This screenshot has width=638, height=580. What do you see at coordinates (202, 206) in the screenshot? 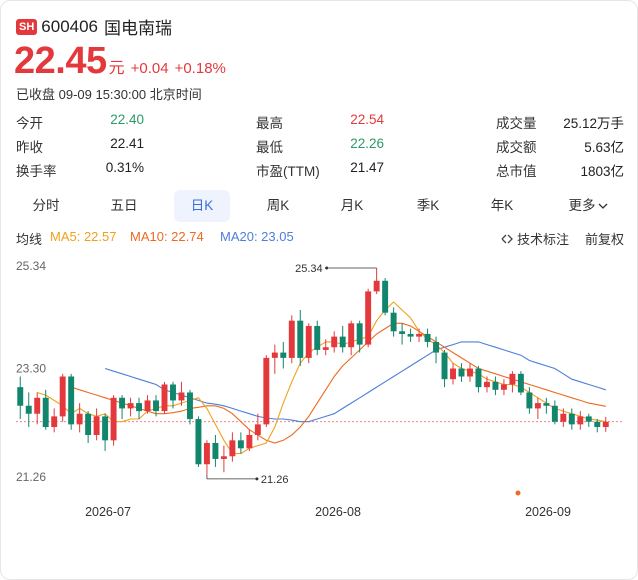
I see `tab-daily-k: 日K` at bounding box center [202, 206].